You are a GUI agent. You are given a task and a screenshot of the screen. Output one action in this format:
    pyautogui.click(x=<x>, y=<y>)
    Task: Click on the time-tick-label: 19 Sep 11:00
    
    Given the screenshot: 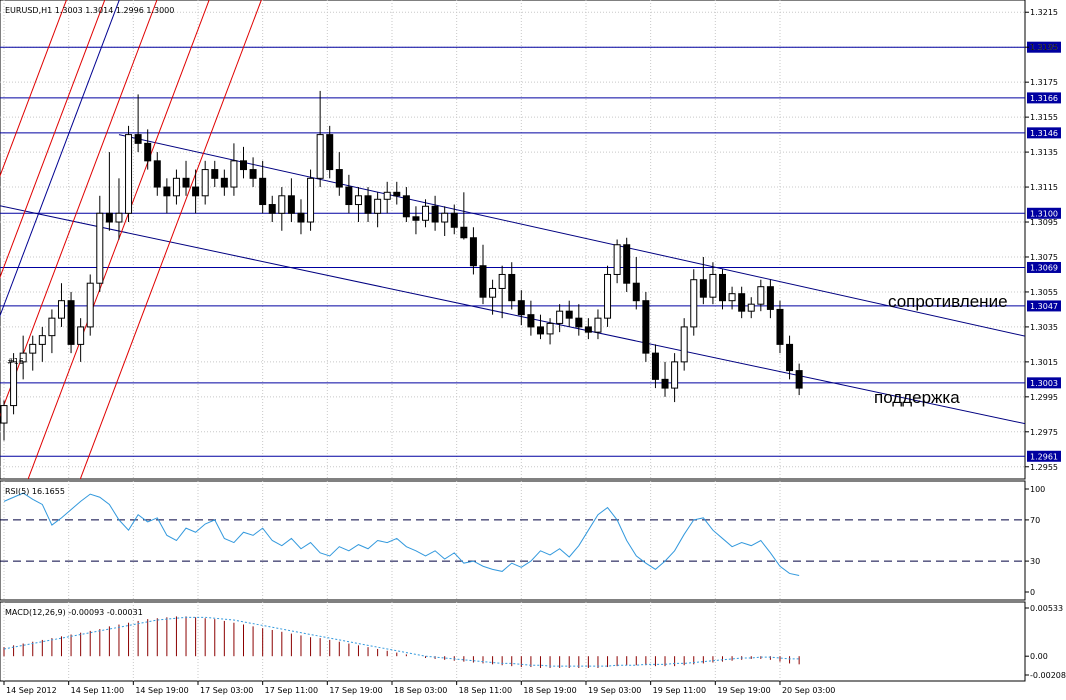 What is the action you would take?
    pyautogui.click(x=679, y=690)
    